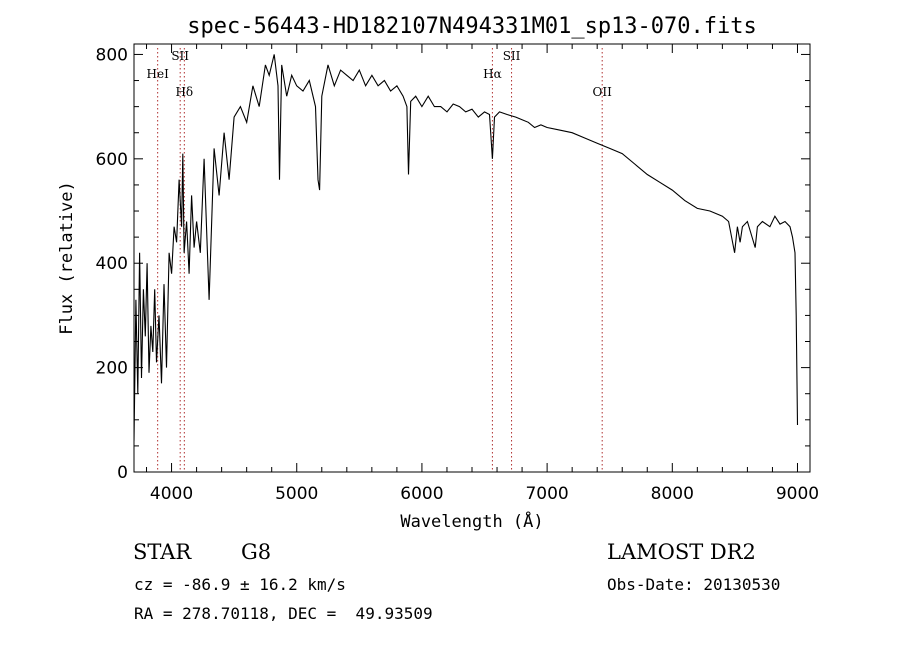  I want to click on y-axis-label: Flux (relative), so click(67, 258).